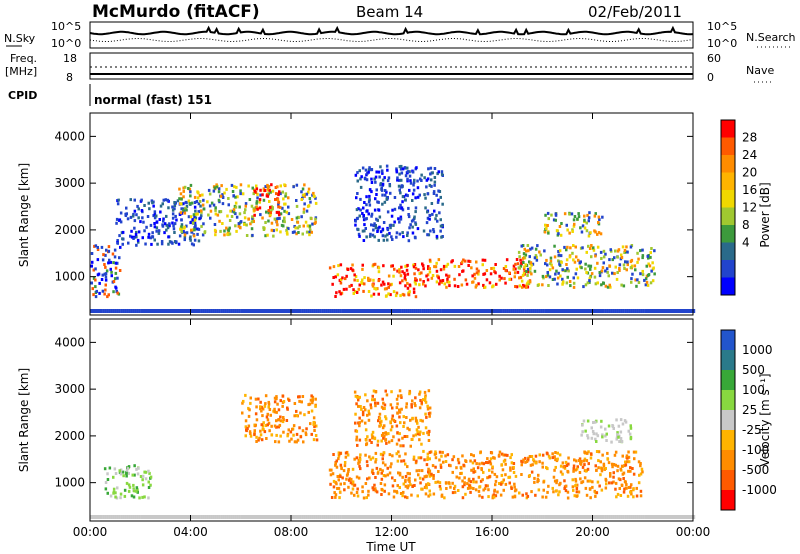  Describe the element at coordinates (749, 190) in the screenshot. I see `colorbar-tick-label: 16` at that location.